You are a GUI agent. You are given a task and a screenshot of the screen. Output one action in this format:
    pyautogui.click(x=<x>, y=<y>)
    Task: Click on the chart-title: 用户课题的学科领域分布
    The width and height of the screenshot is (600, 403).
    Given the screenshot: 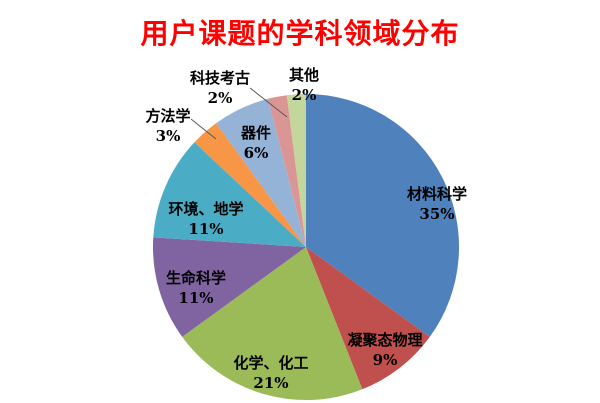 What is the action you would take?
    pyautogui.click(x=300, y=33)
    